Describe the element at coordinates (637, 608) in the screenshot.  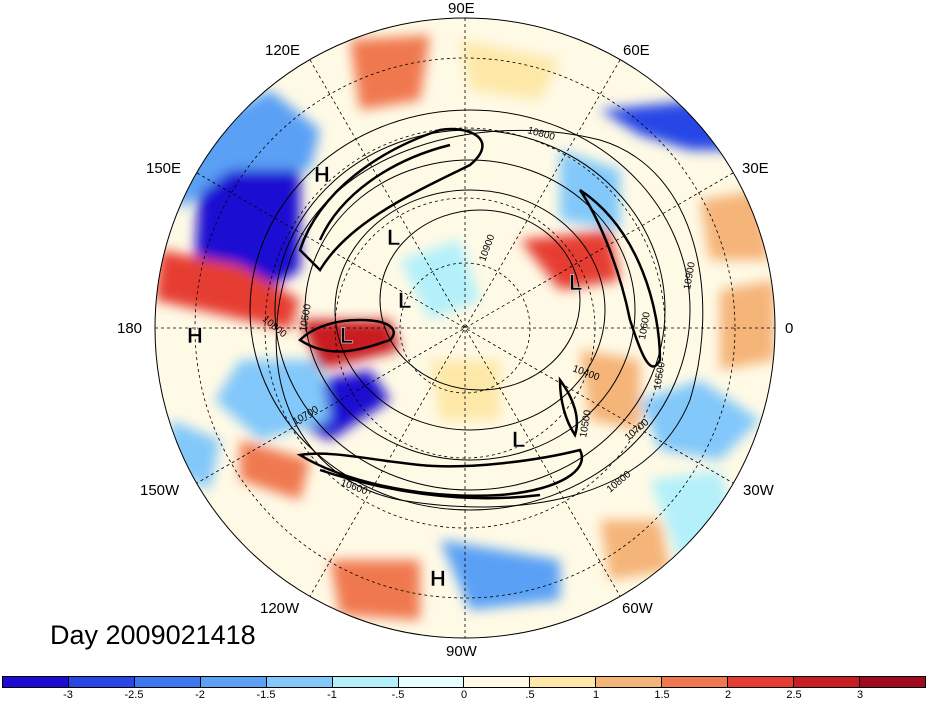
I see `longitude-label-60w: 60W` at that location.